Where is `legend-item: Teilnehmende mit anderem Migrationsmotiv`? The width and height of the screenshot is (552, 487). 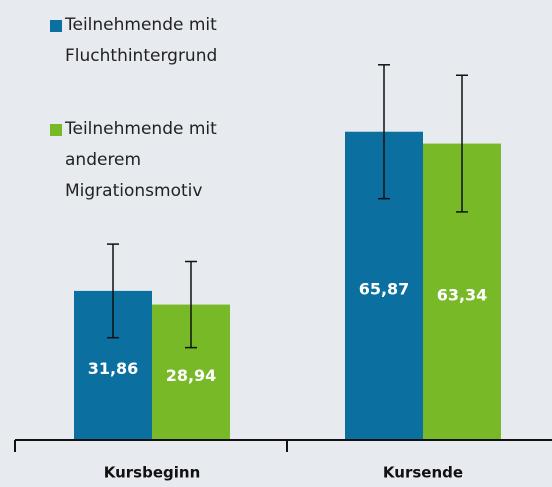
legend-item: Teilnehmende mit anderem Migrationsmotiv is located at coordinates (150, 161).